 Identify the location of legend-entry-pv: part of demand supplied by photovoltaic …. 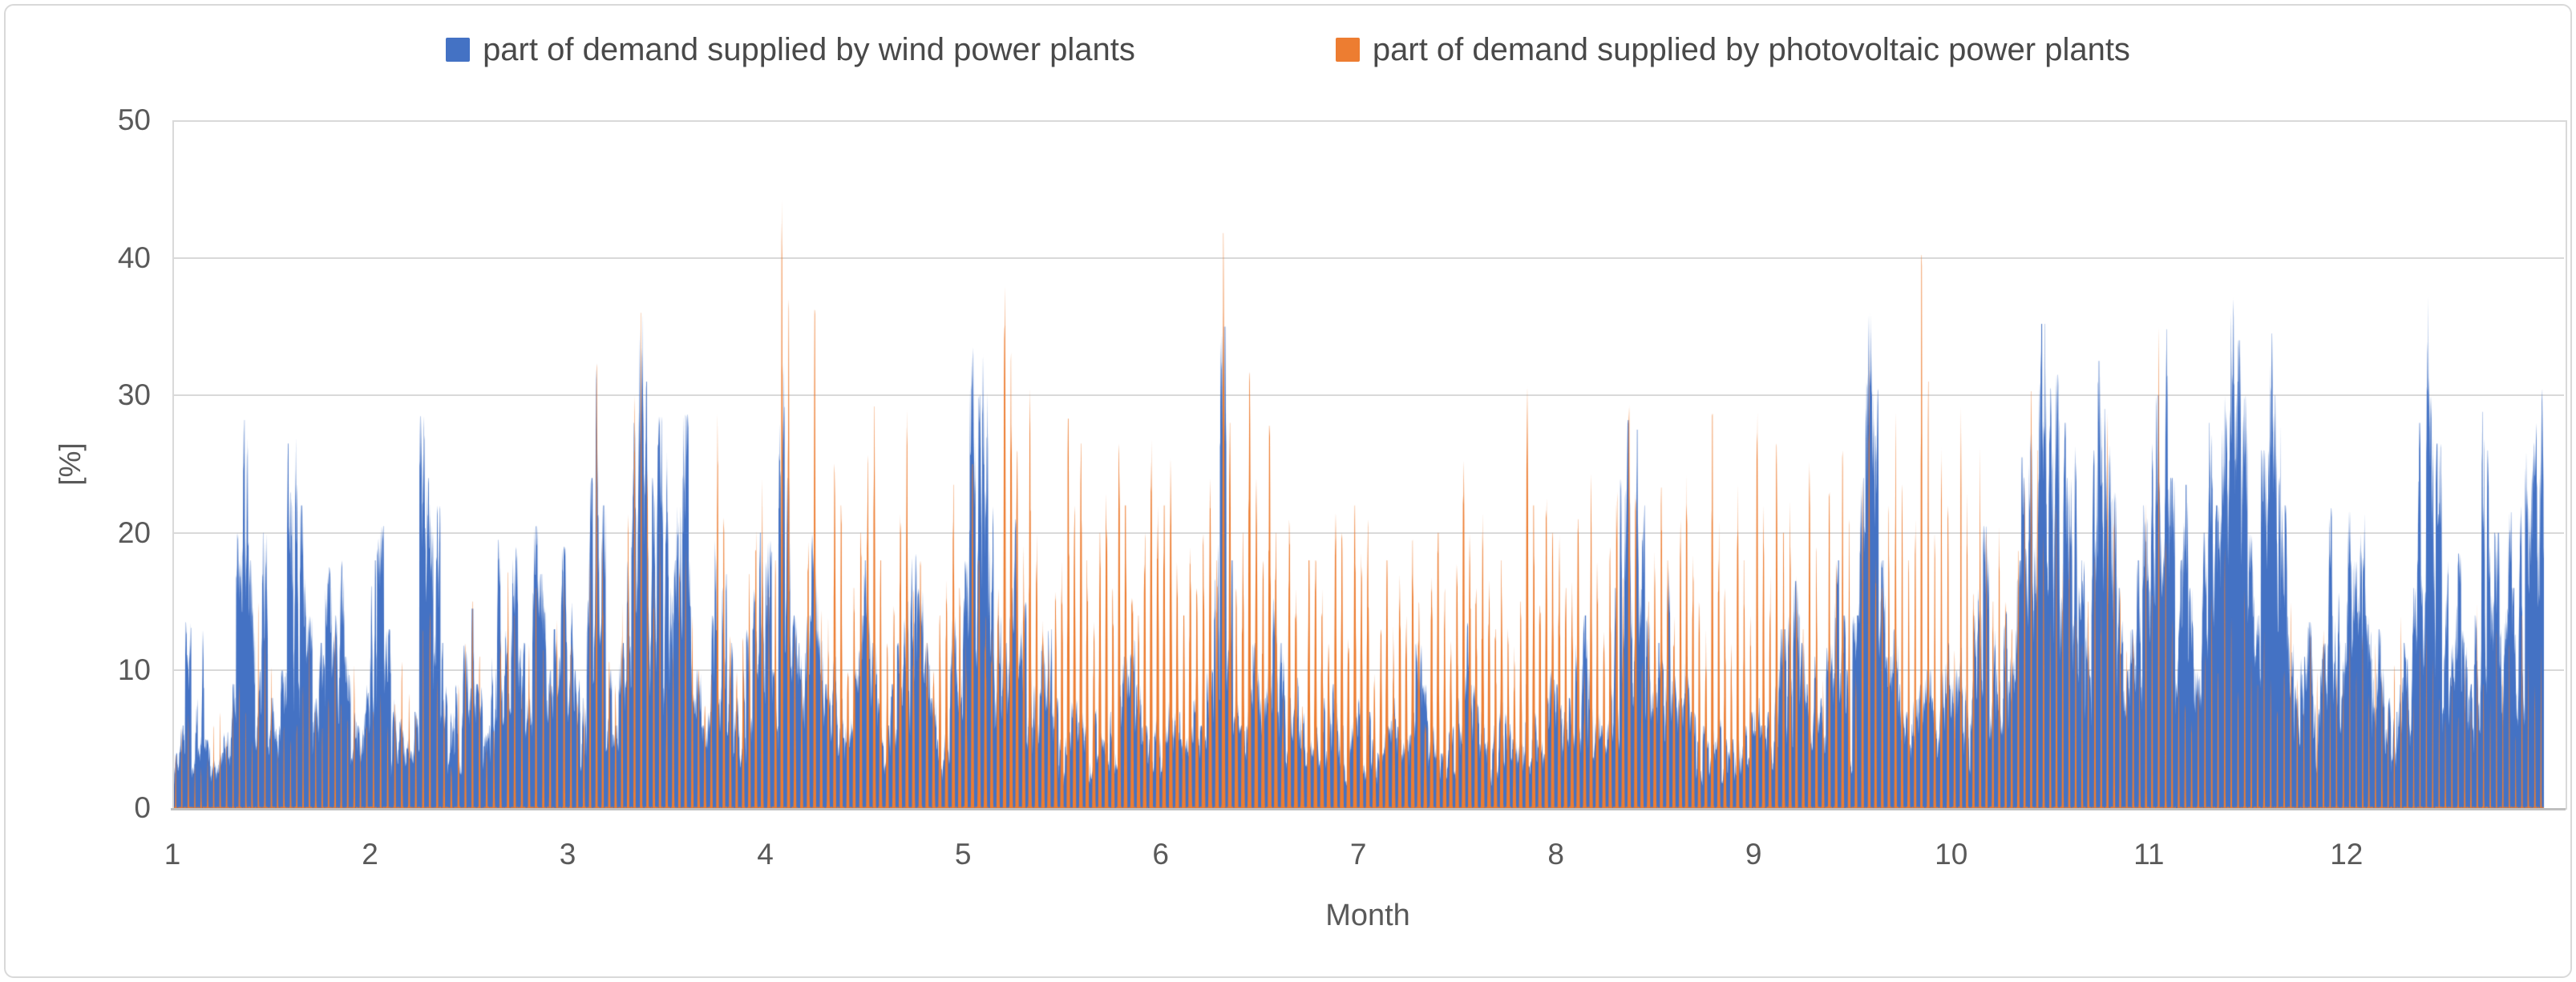
(1732, 49).